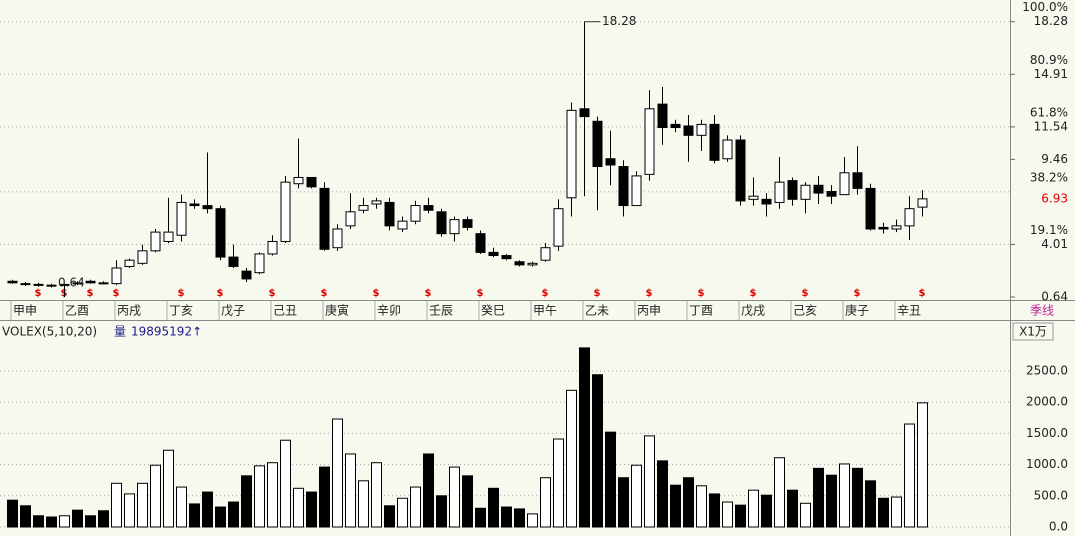  What do you see at coordinates (389, 311) in the screenshot?
I see `x-tick-label: 辛卯` at bounding box center [389, 311].